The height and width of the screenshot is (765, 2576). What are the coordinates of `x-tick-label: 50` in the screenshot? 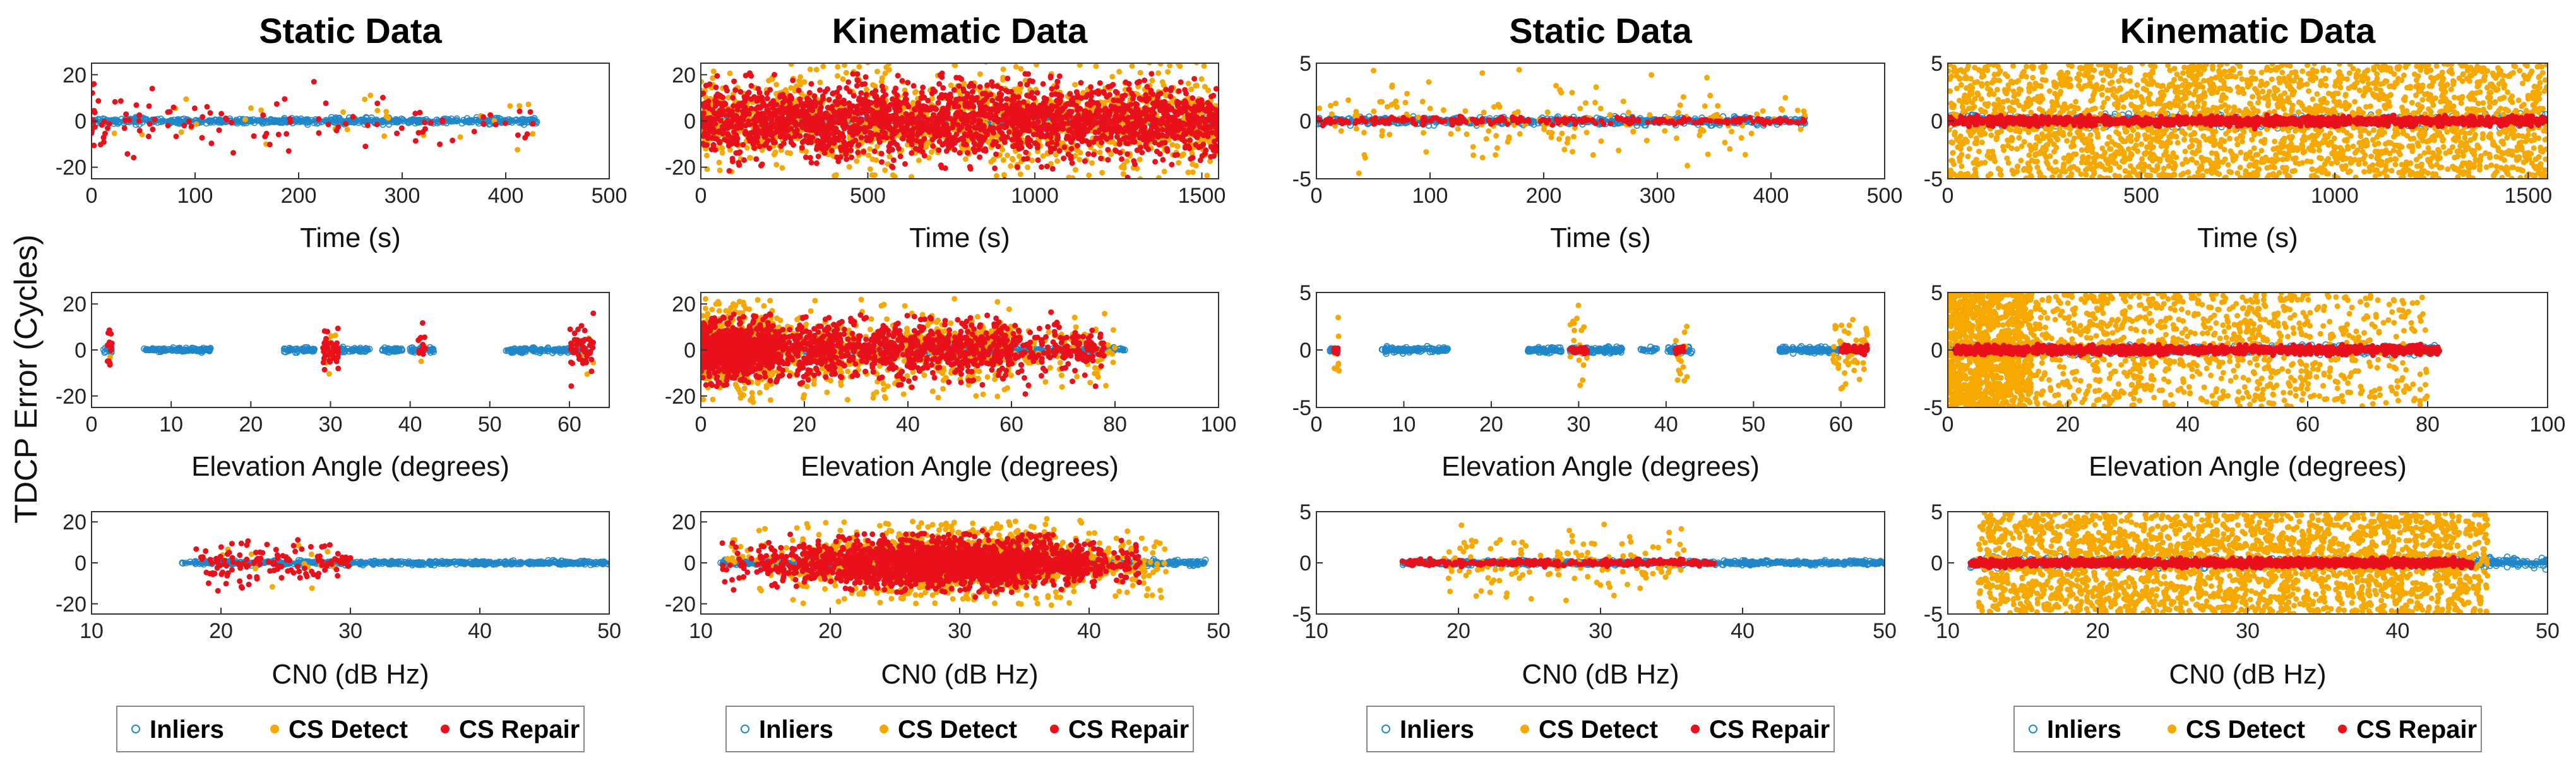 It's located at (609, 631).